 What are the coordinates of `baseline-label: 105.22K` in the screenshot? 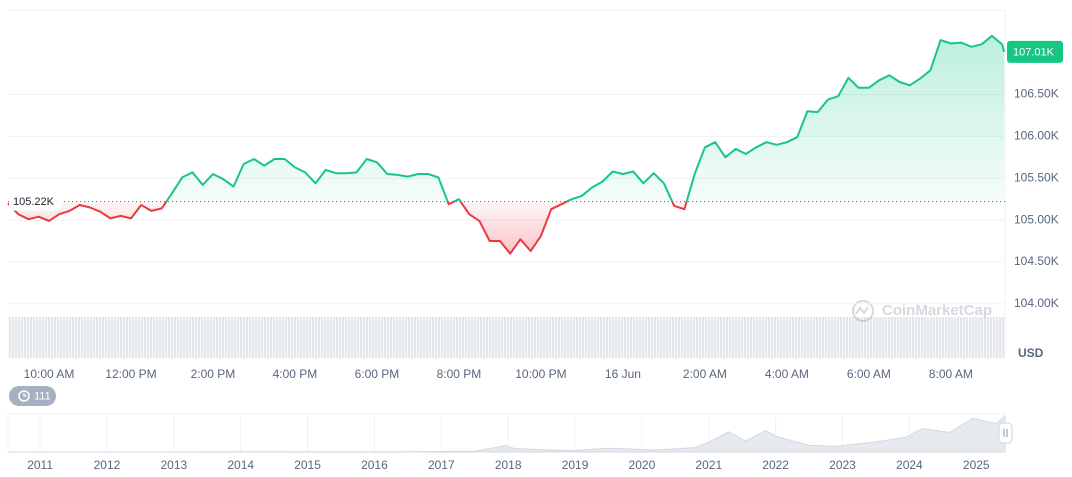 It's located at (34, 202).